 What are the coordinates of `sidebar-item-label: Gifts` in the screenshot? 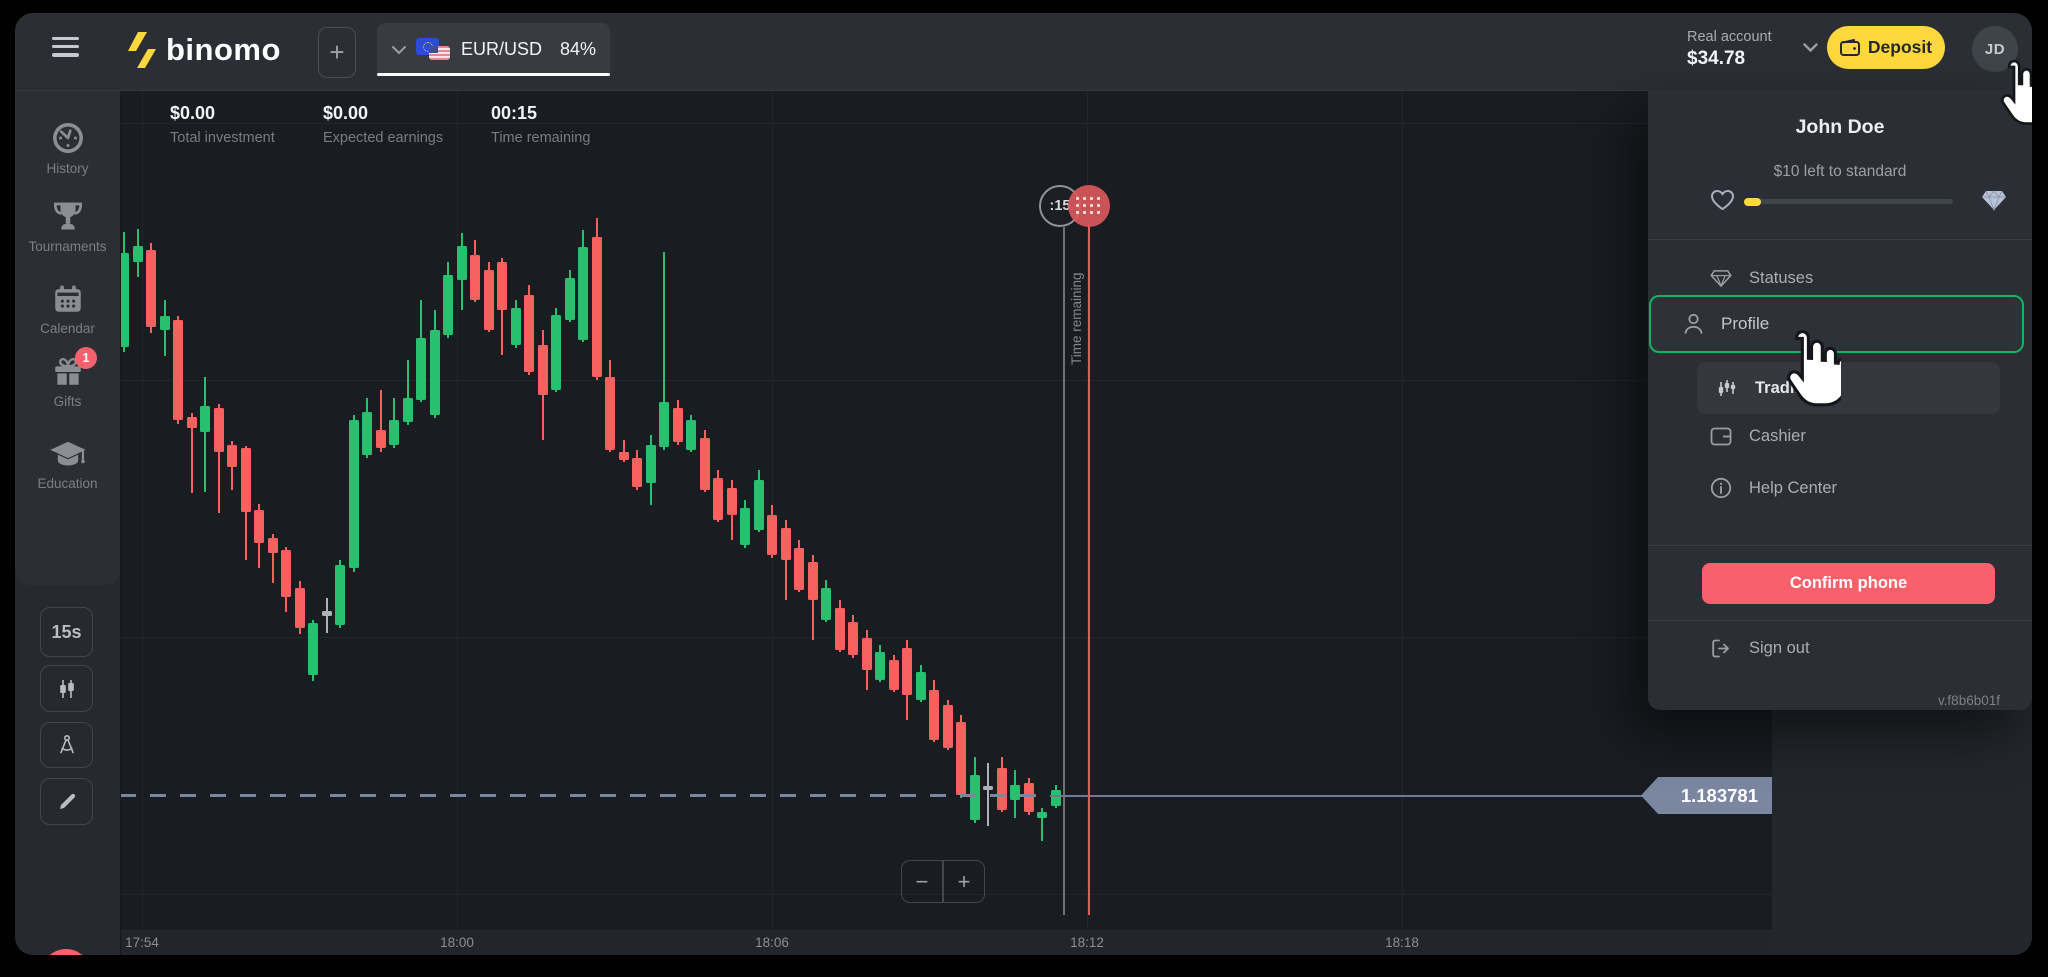 It's located at (67, 401).